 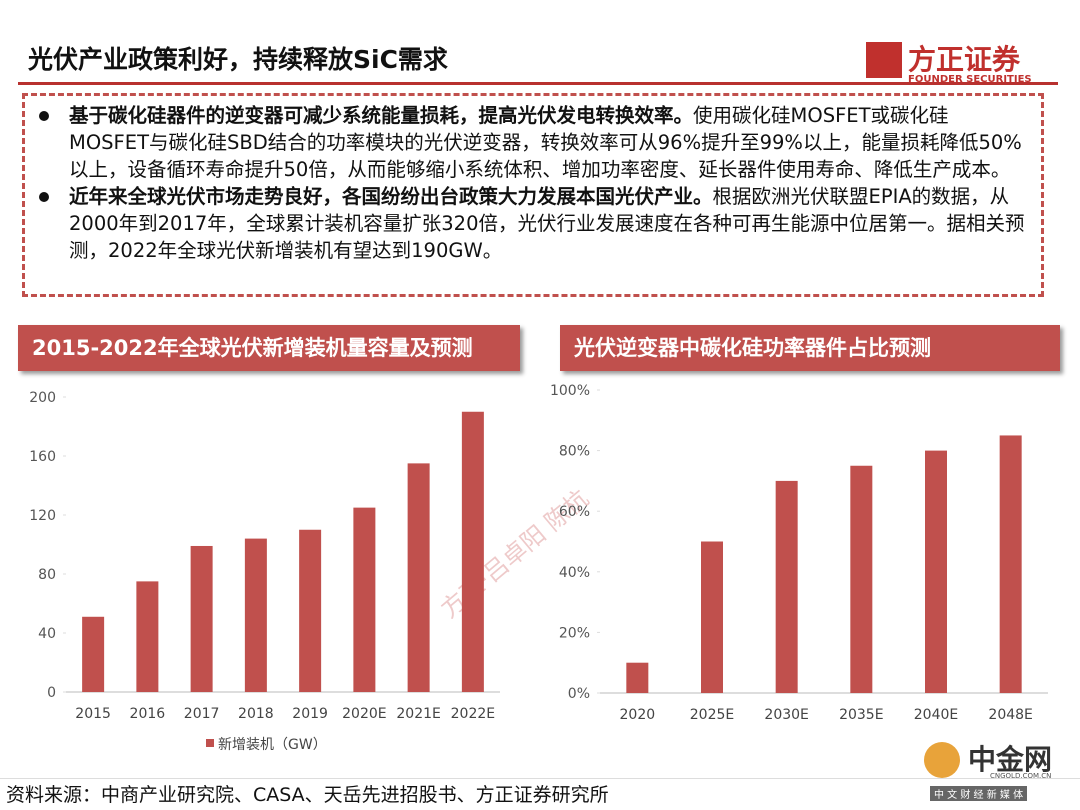 What do you see at coordinates (1021, 776) in the screenshot?
I see `brand-url: CNGOLD.COM.CN` at bounding box center [1021, 776].